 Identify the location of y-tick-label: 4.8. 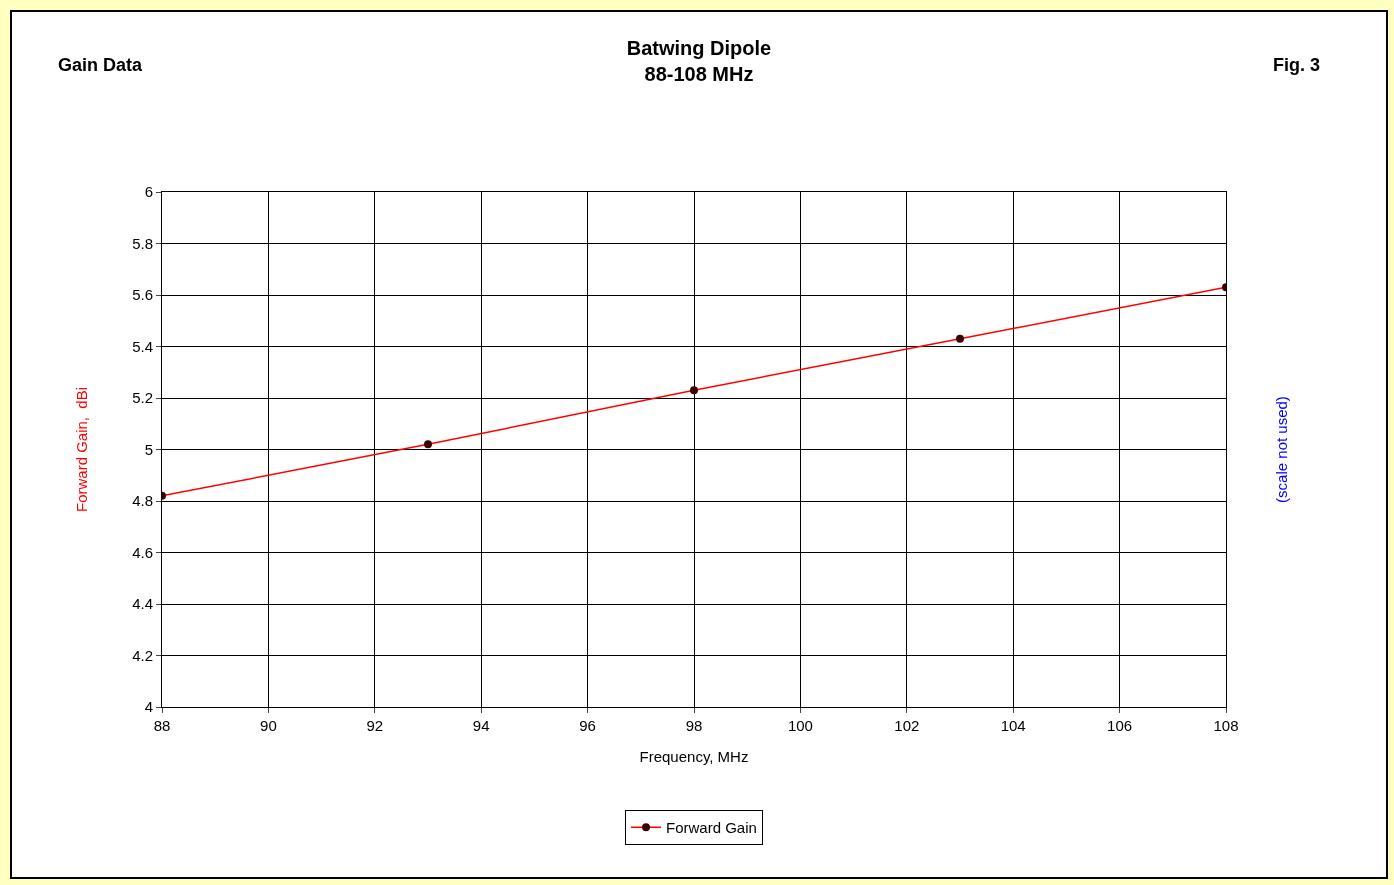
(142, 501).